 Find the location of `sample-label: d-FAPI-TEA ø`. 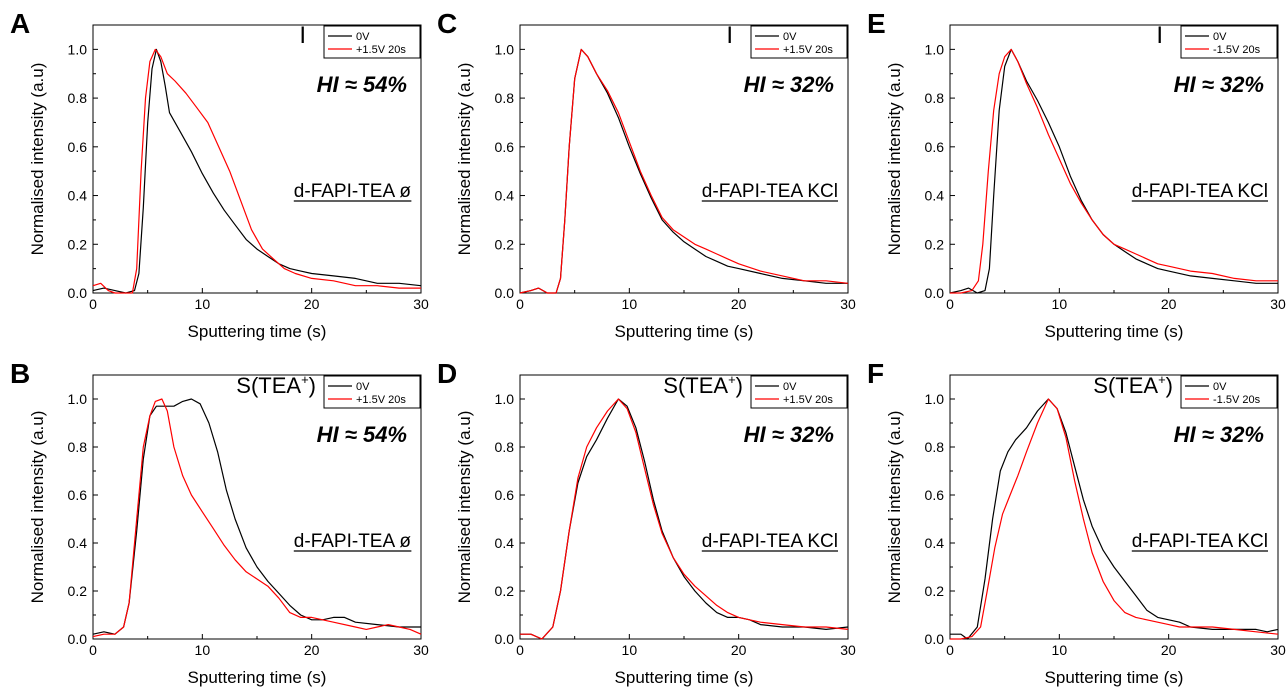

sample-label: d-FAPI-TEA ø is located at coordinates (353, 541).